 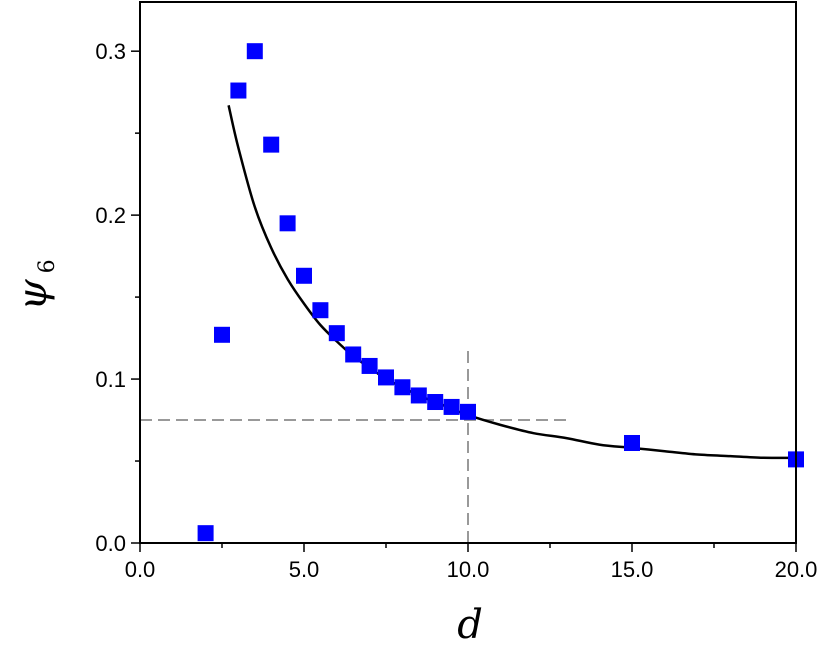 I want to click on x-tick-label: 15.0, so click(x=632, y=569).